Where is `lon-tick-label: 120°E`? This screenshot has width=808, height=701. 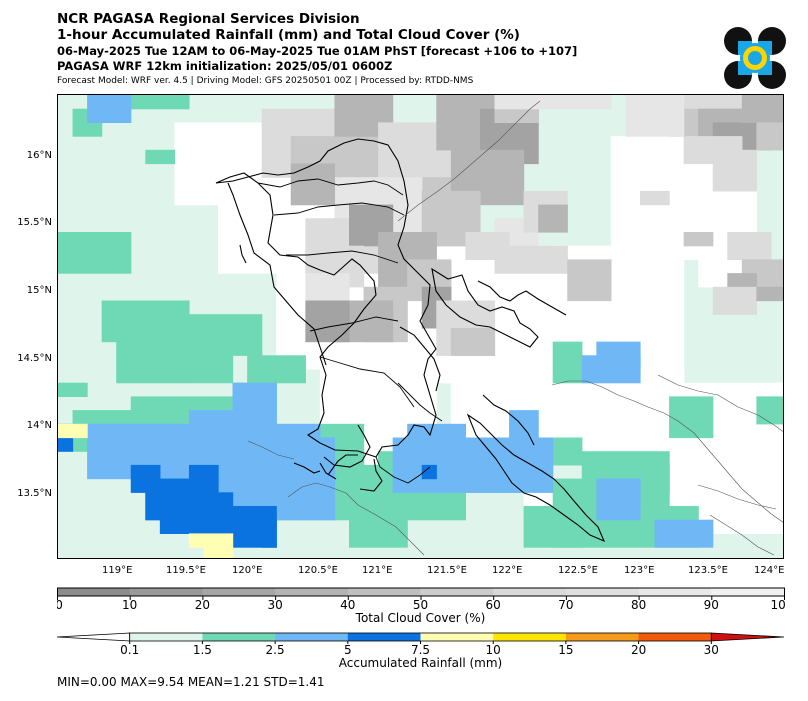
lon-tick-label: 120°E is located at coordinates (247, 570).